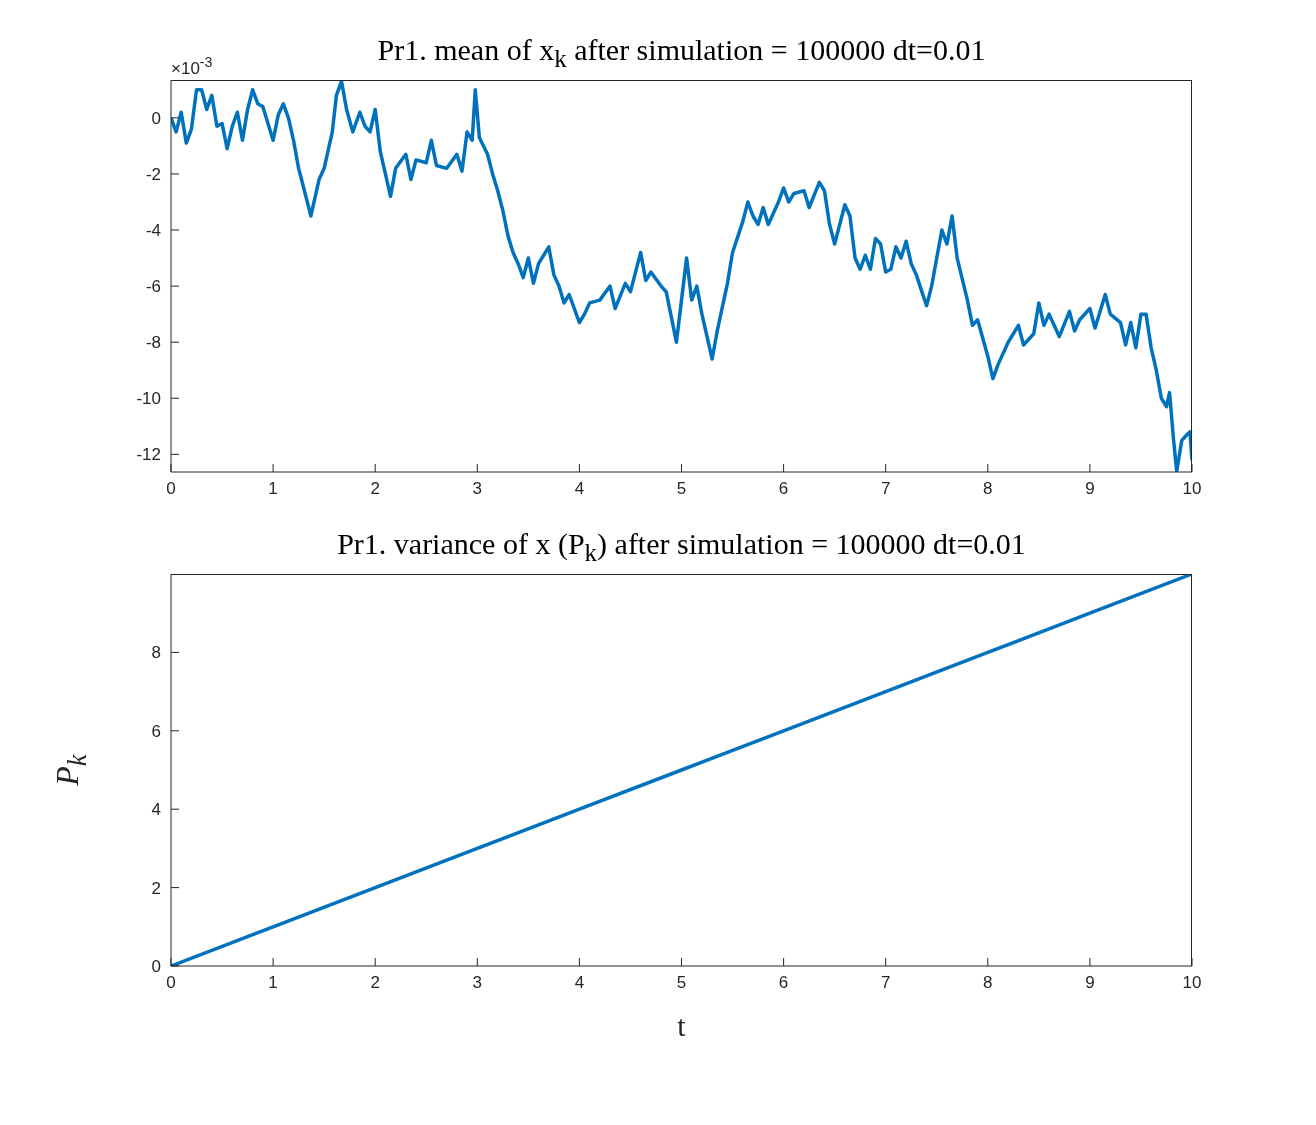 This screenshot has height=1125, width=1316. What do you see at coordinates (681, 52) in the screenshot?
I see `chart-title: Pr1. mean of x$_{k}$ after simulation = 100000 dt=0.01` at bounding box center [681, 52].